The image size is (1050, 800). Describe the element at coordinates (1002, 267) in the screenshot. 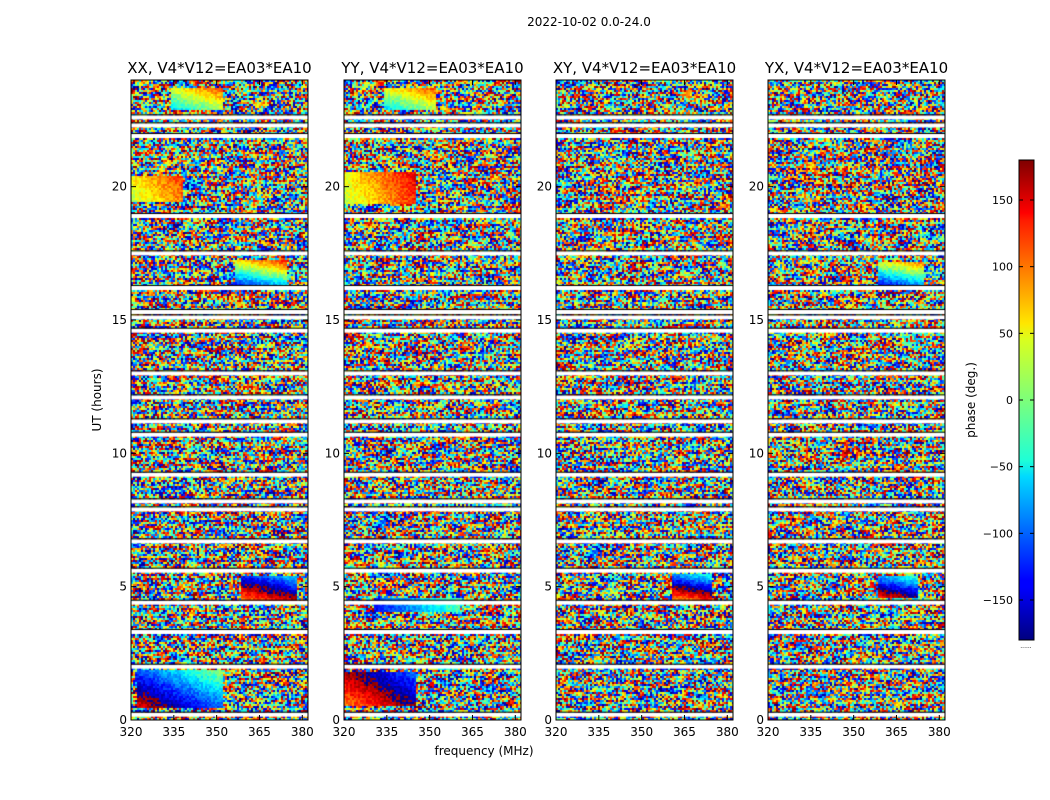

I see `colorbar-tick-label: 100` at that location.